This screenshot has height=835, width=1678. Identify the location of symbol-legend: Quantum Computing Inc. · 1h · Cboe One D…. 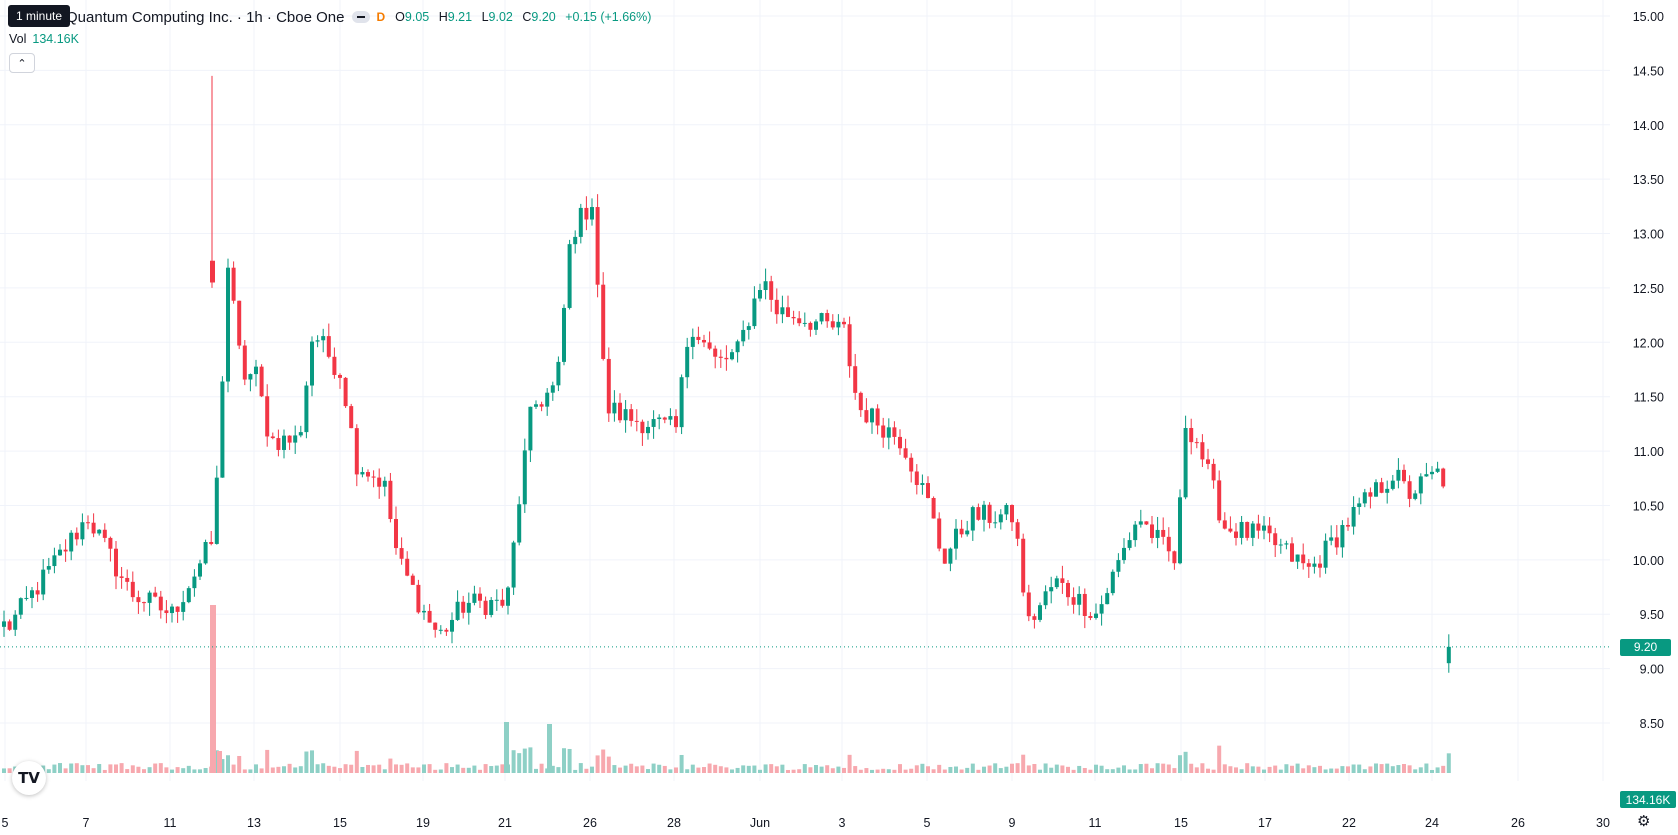
(325, 17).